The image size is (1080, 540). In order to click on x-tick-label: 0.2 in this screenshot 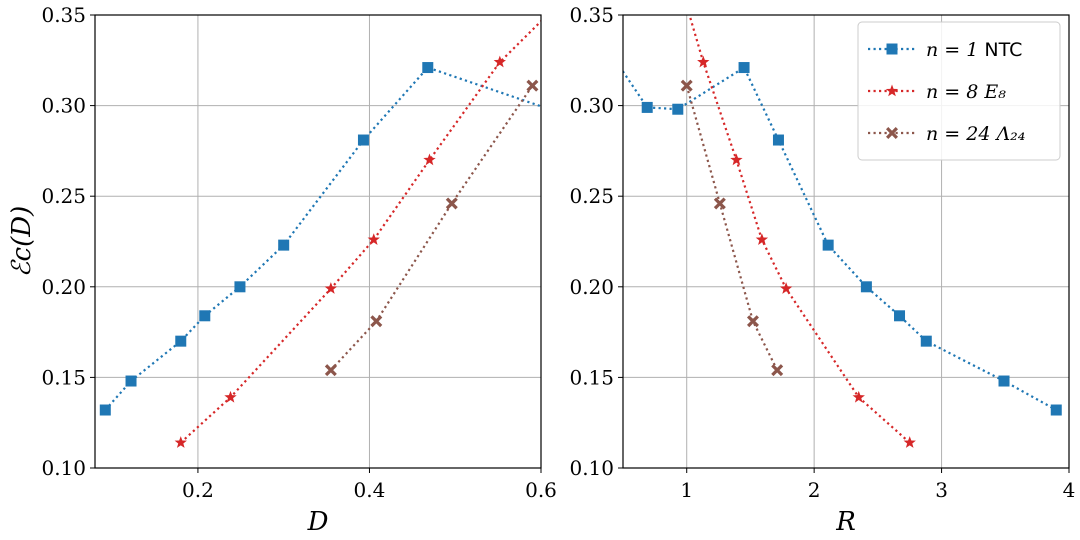, I will do `click(198, 490)`.